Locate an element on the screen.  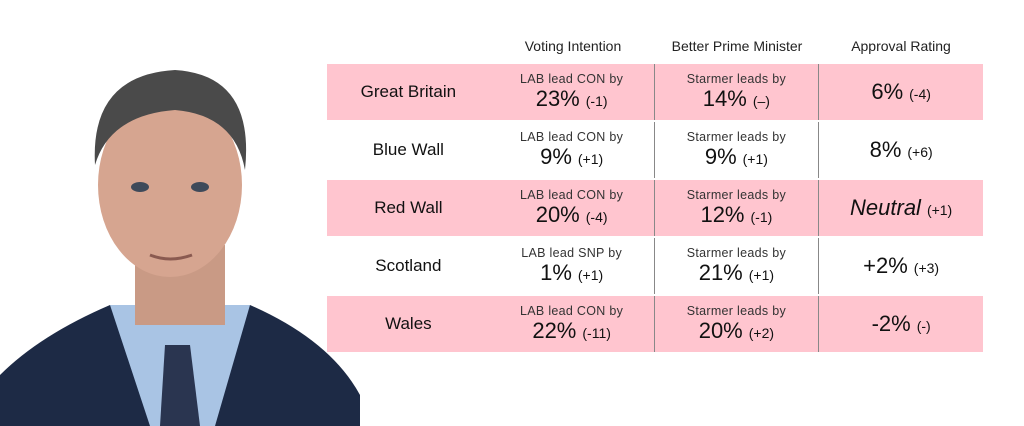
table-cell: 8% (+6) is located at coordinates (900, 150).